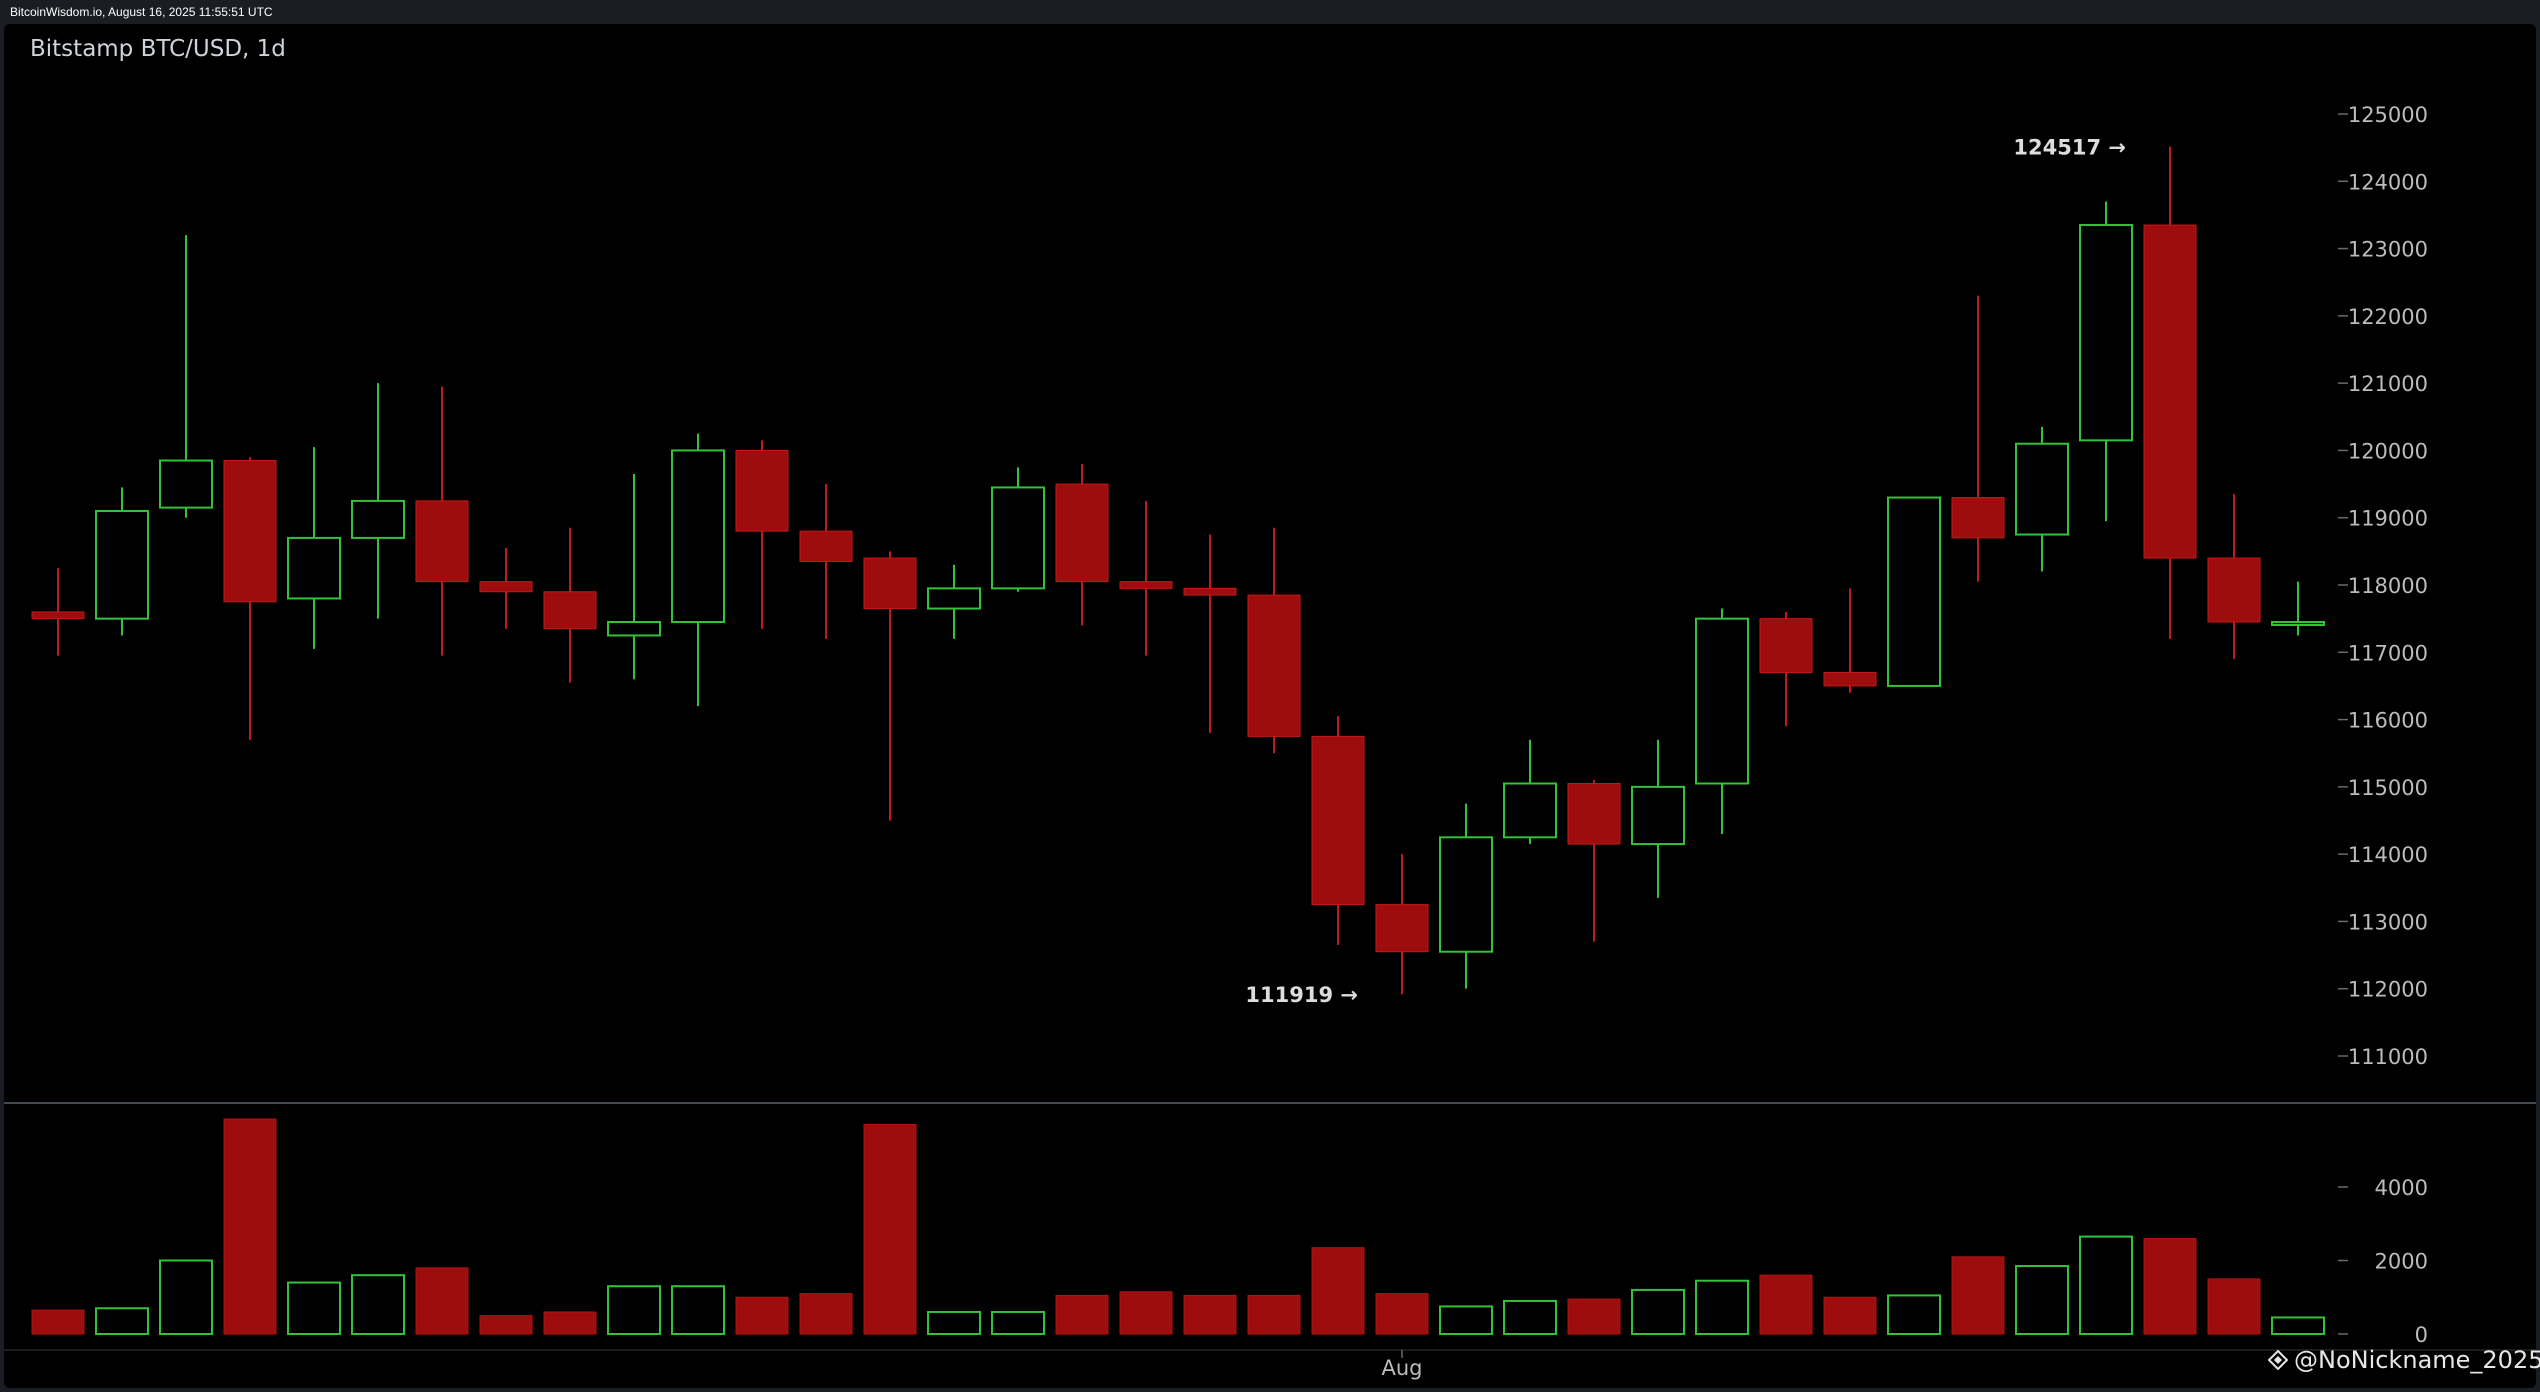  Describe the element at coordinates (2388, 653) in the screenshot. I see `price-tick-label: 117000` at that location.